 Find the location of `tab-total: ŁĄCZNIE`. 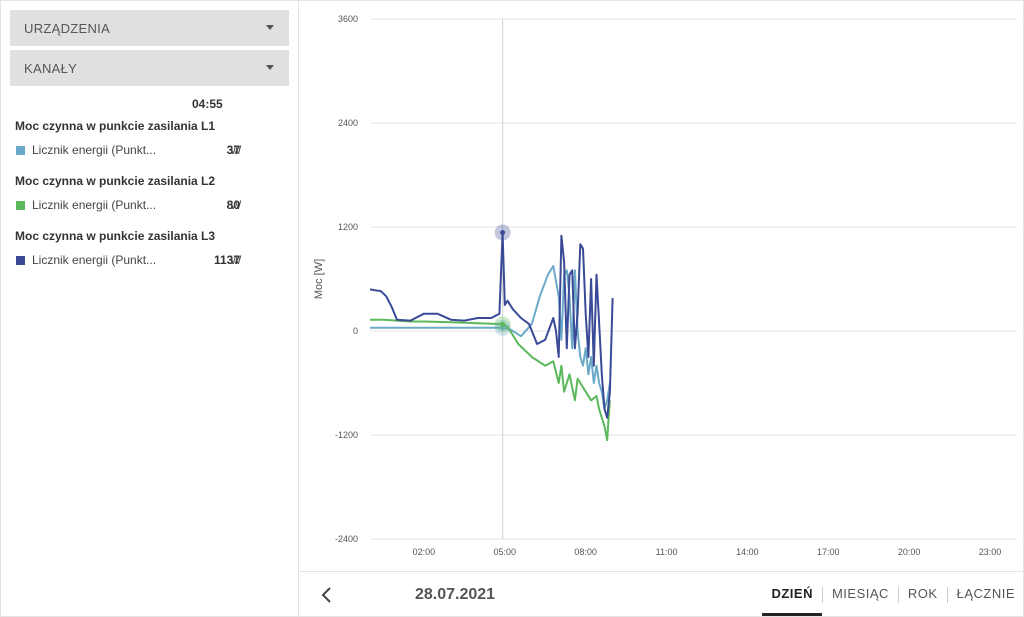

tab-total: ŁĄCZNIE is located at coordinates (985, 593).